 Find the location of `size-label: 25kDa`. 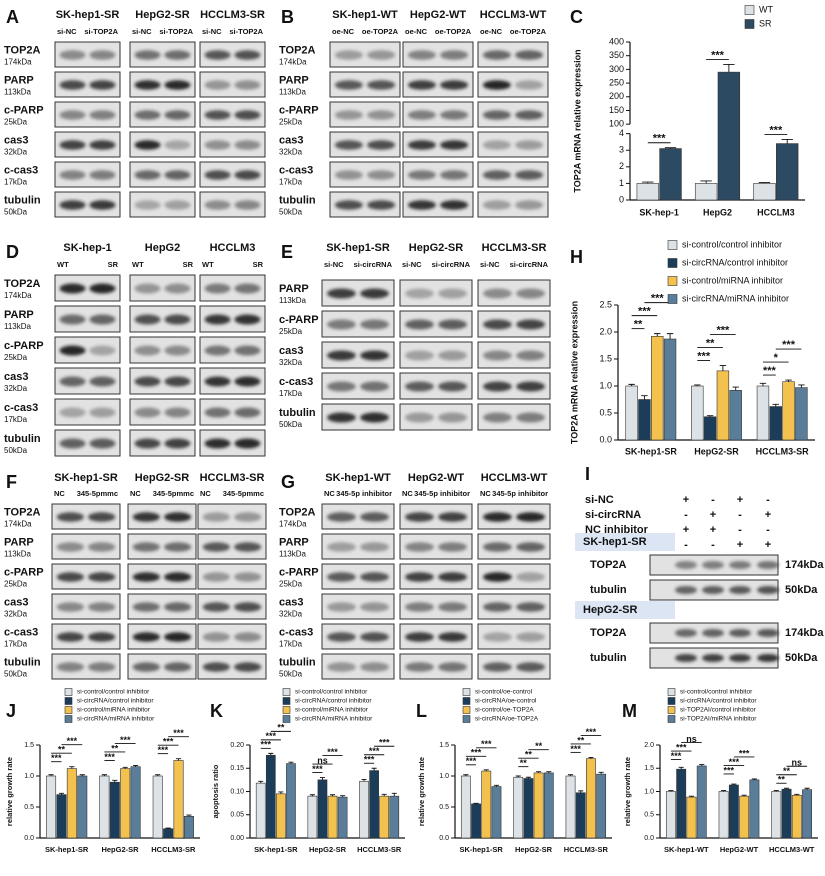

size-label: 25kDa is located at coordinates (291, 121).